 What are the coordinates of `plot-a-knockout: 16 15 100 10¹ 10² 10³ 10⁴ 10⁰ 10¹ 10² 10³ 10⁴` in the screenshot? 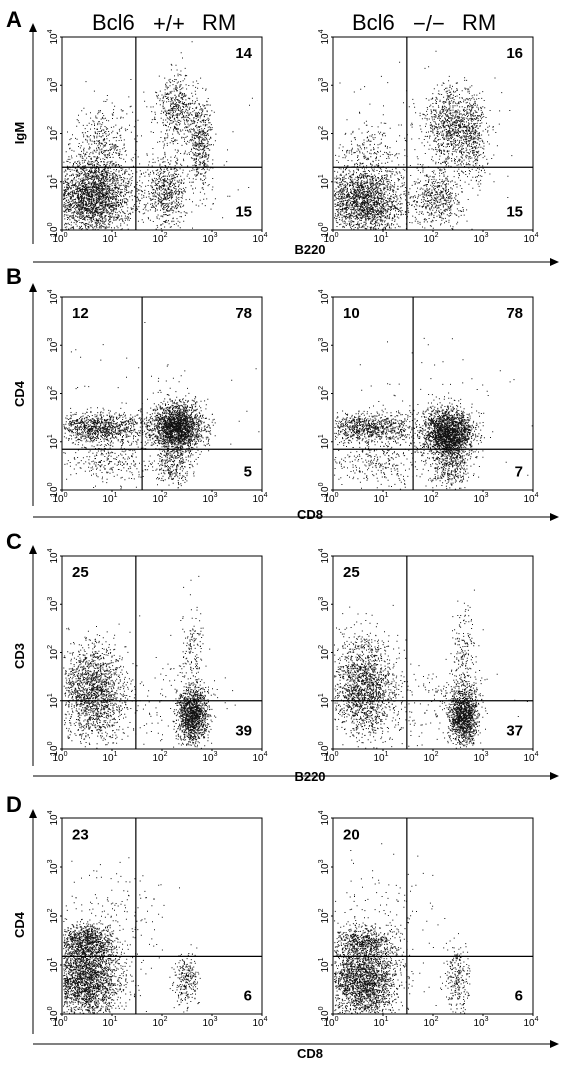 It's located at (428, 137).